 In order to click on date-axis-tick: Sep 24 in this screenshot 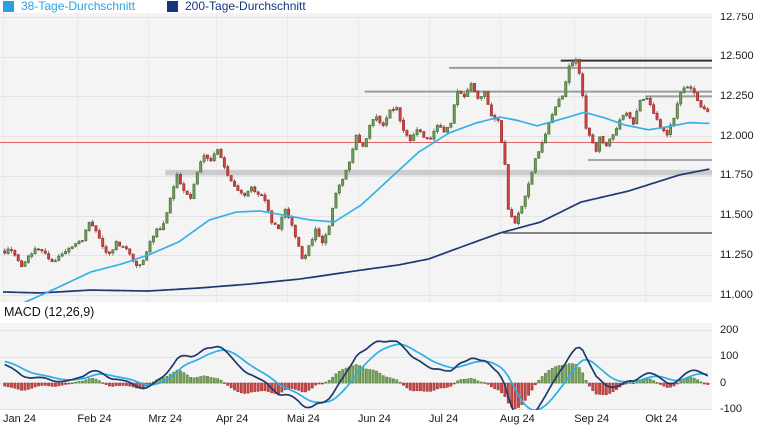, I will do `click(592, 419)`.